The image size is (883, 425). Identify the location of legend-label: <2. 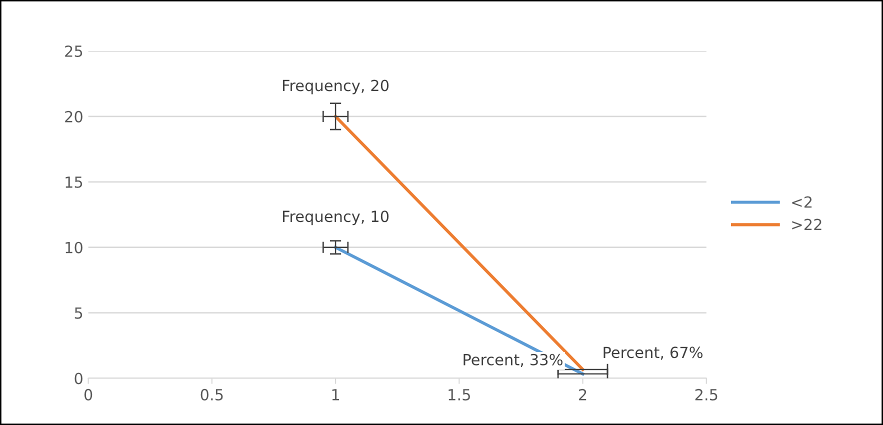
(802, 202).